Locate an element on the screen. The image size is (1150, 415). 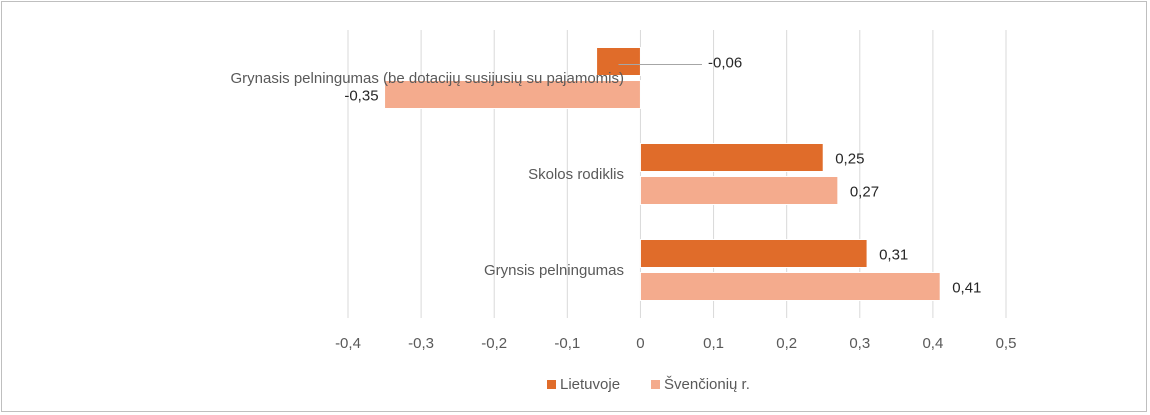
x-tick-label: -0,1 is located at coordinates (567, 343).